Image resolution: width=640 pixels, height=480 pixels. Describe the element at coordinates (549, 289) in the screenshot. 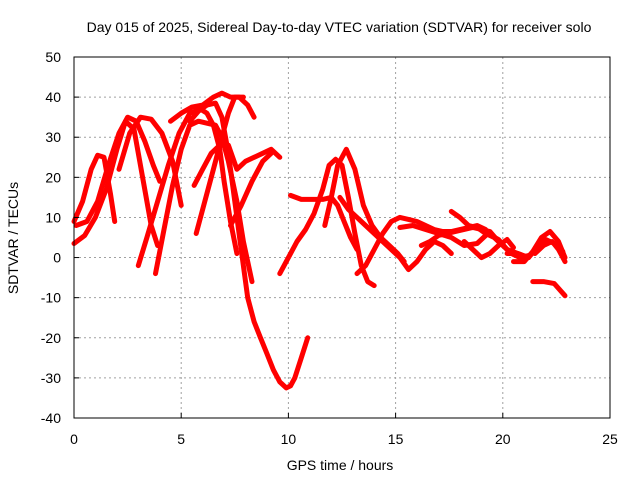

I see `series-line-sat-x` at that location.